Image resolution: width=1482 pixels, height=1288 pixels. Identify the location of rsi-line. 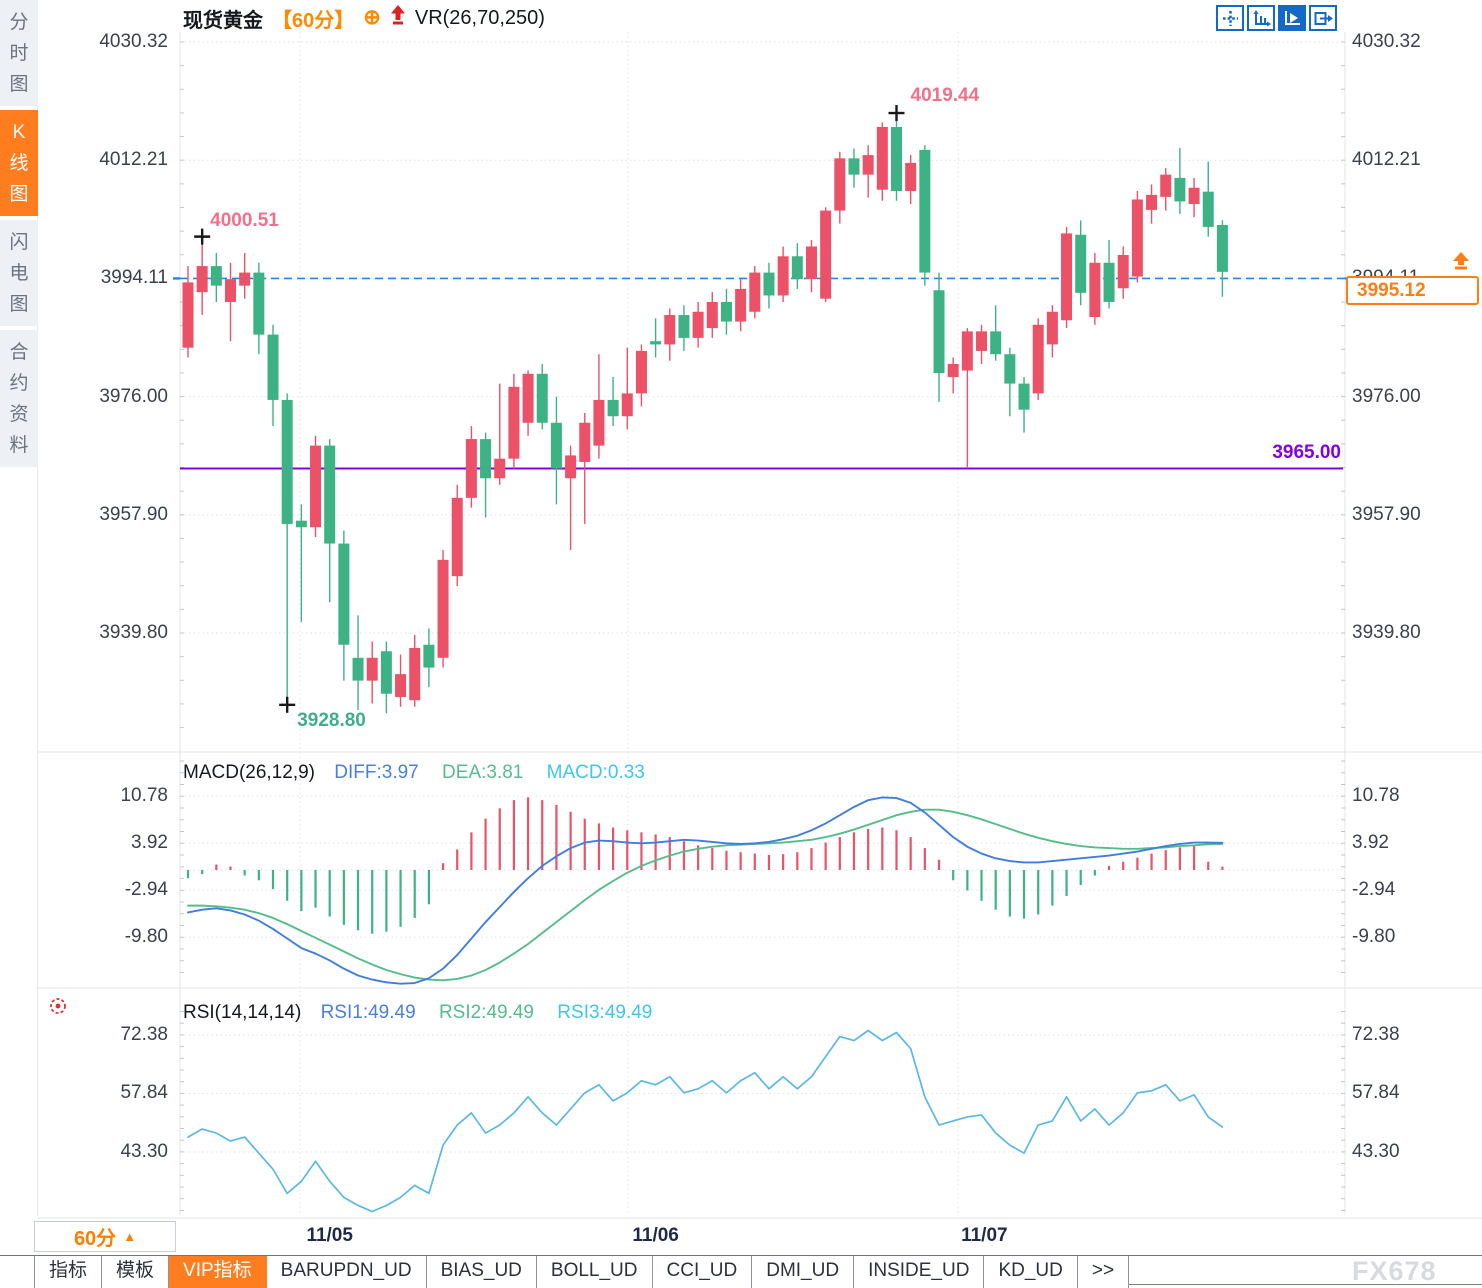
(705, 1121).